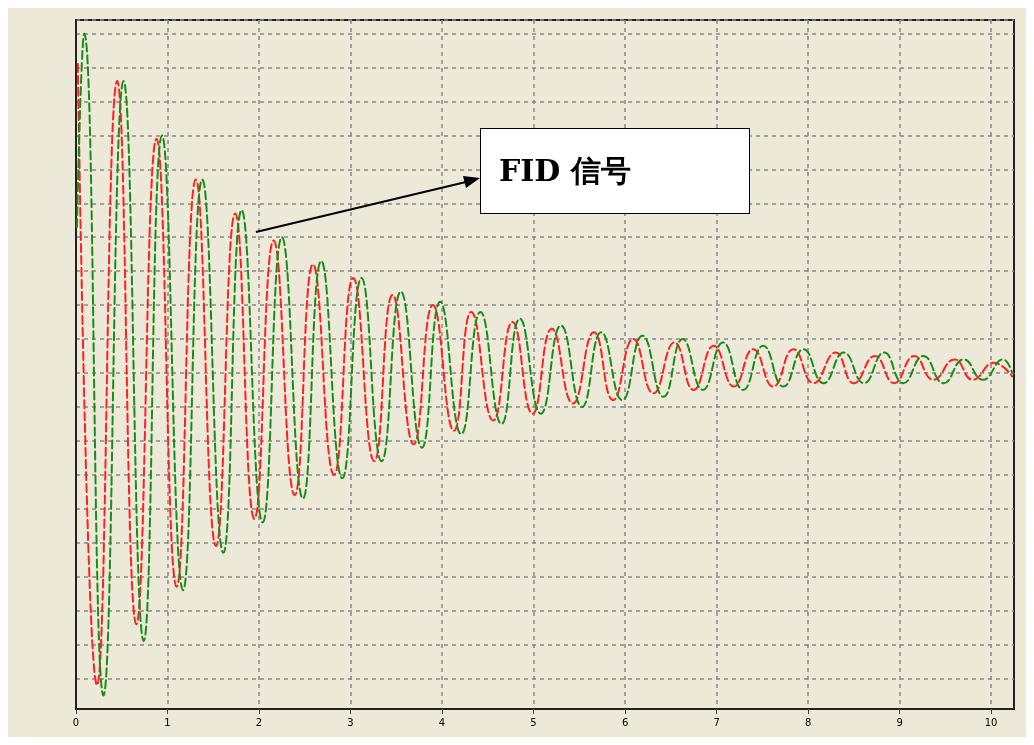 This screenshot has height=745, width=1034. I want to click on x-tick-label: 3, so click(350, 722).